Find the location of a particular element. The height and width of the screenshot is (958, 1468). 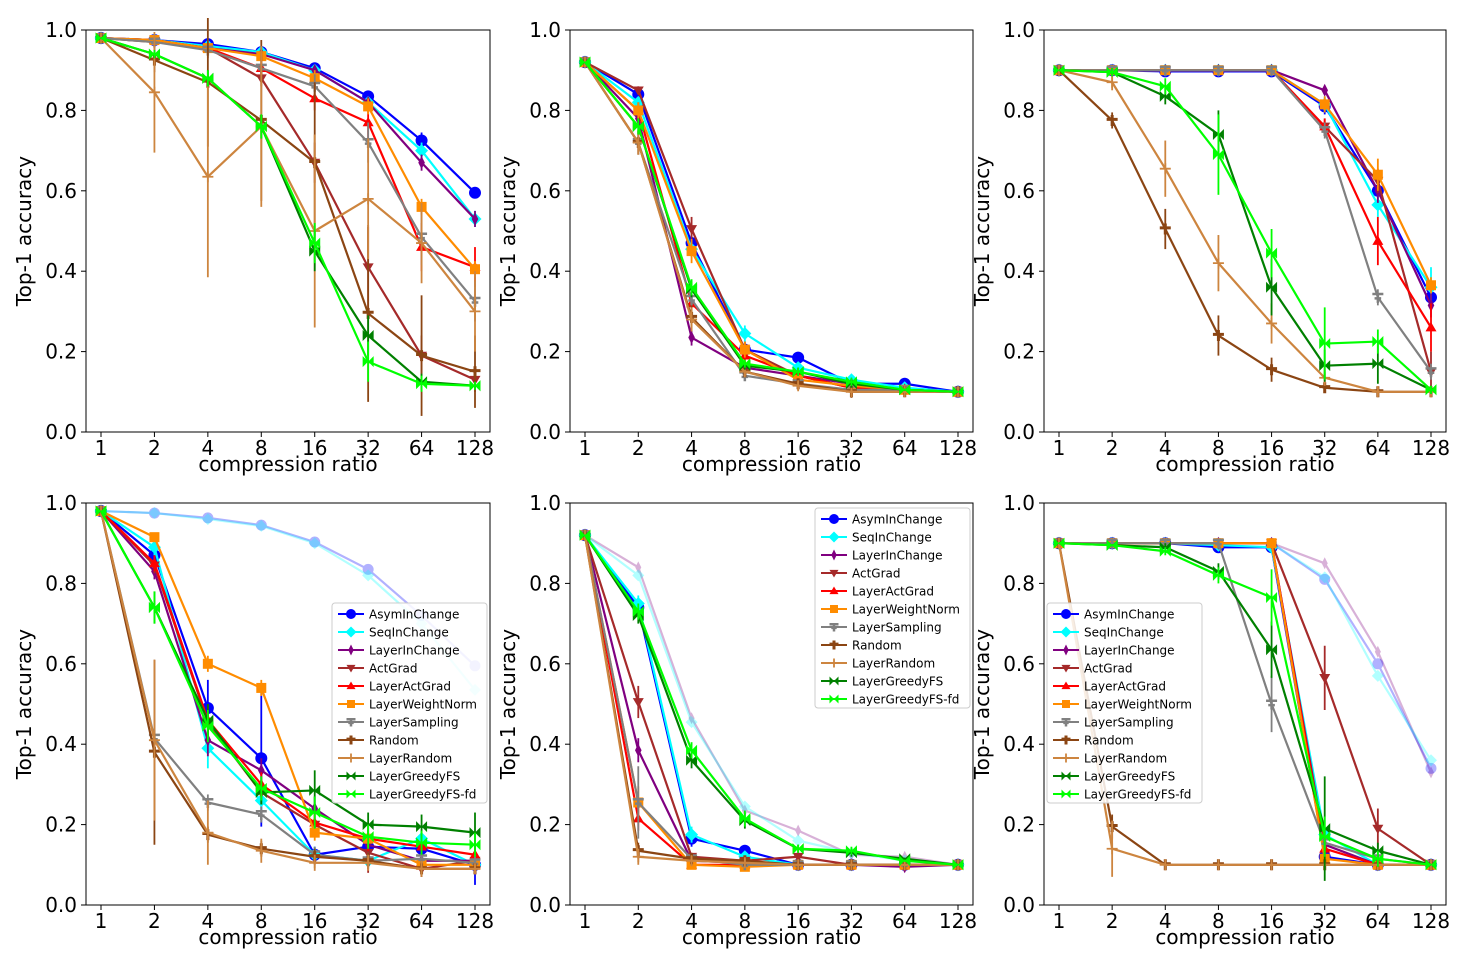

x-tick-label: 8 is located at coordinates (261, 448).